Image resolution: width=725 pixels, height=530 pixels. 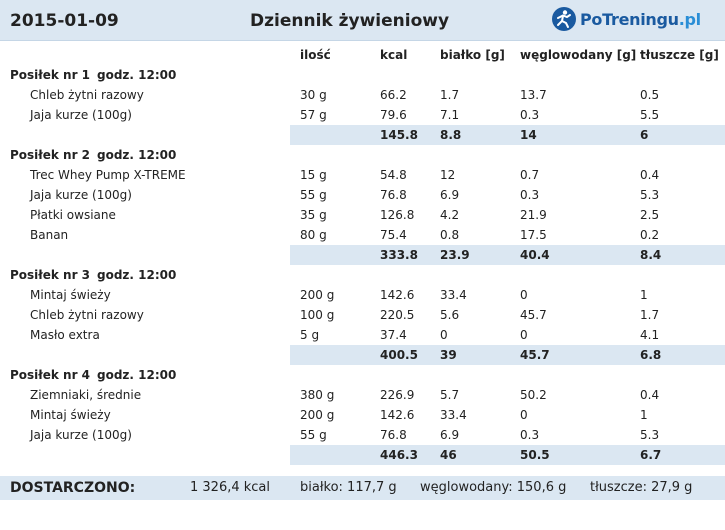 What do you see at coordinates (535, 455) in the screenshot?
I see `subtotal-carbs: 50.5` at bounding box center [535, 455].